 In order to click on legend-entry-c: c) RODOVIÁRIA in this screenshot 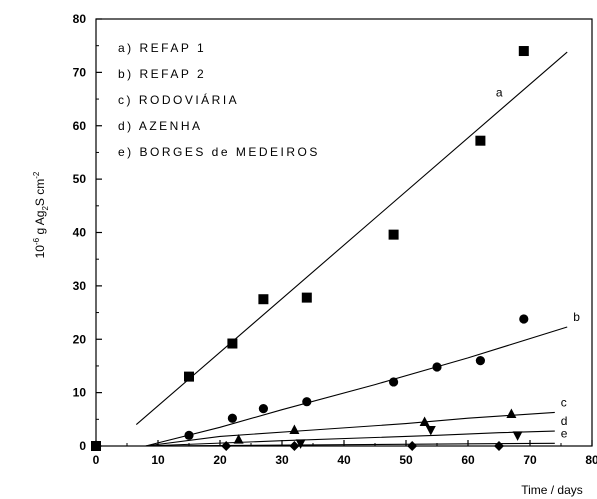, I will do `click(178, 99)`.